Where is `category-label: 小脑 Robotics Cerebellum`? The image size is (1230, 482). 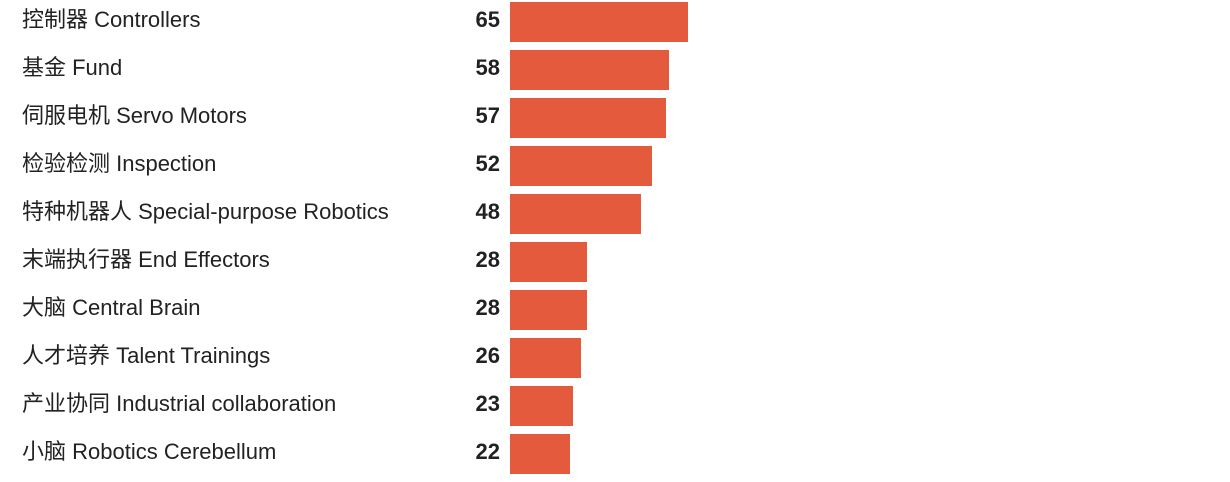
category-label: 小脑 Robotics Cerebellum is located at coordinates (149, 451).